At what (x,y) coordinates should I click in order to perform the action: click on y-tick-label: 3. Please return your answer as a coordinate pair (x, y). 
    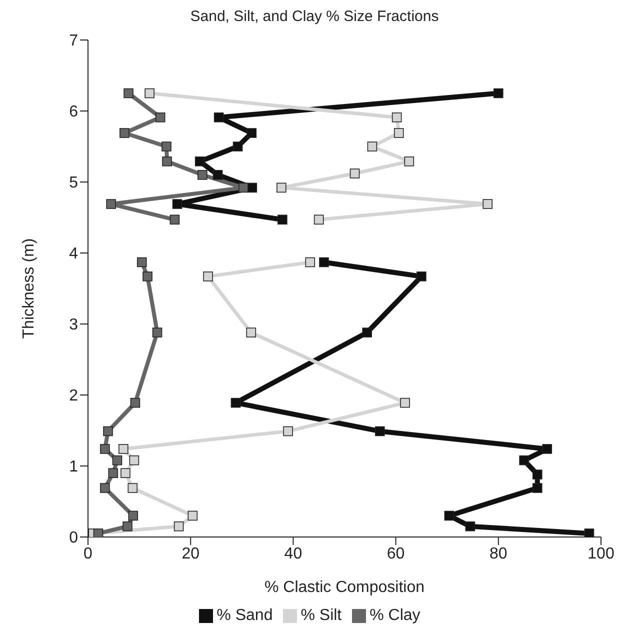
    Looking at the image, I should click on (73, 325).